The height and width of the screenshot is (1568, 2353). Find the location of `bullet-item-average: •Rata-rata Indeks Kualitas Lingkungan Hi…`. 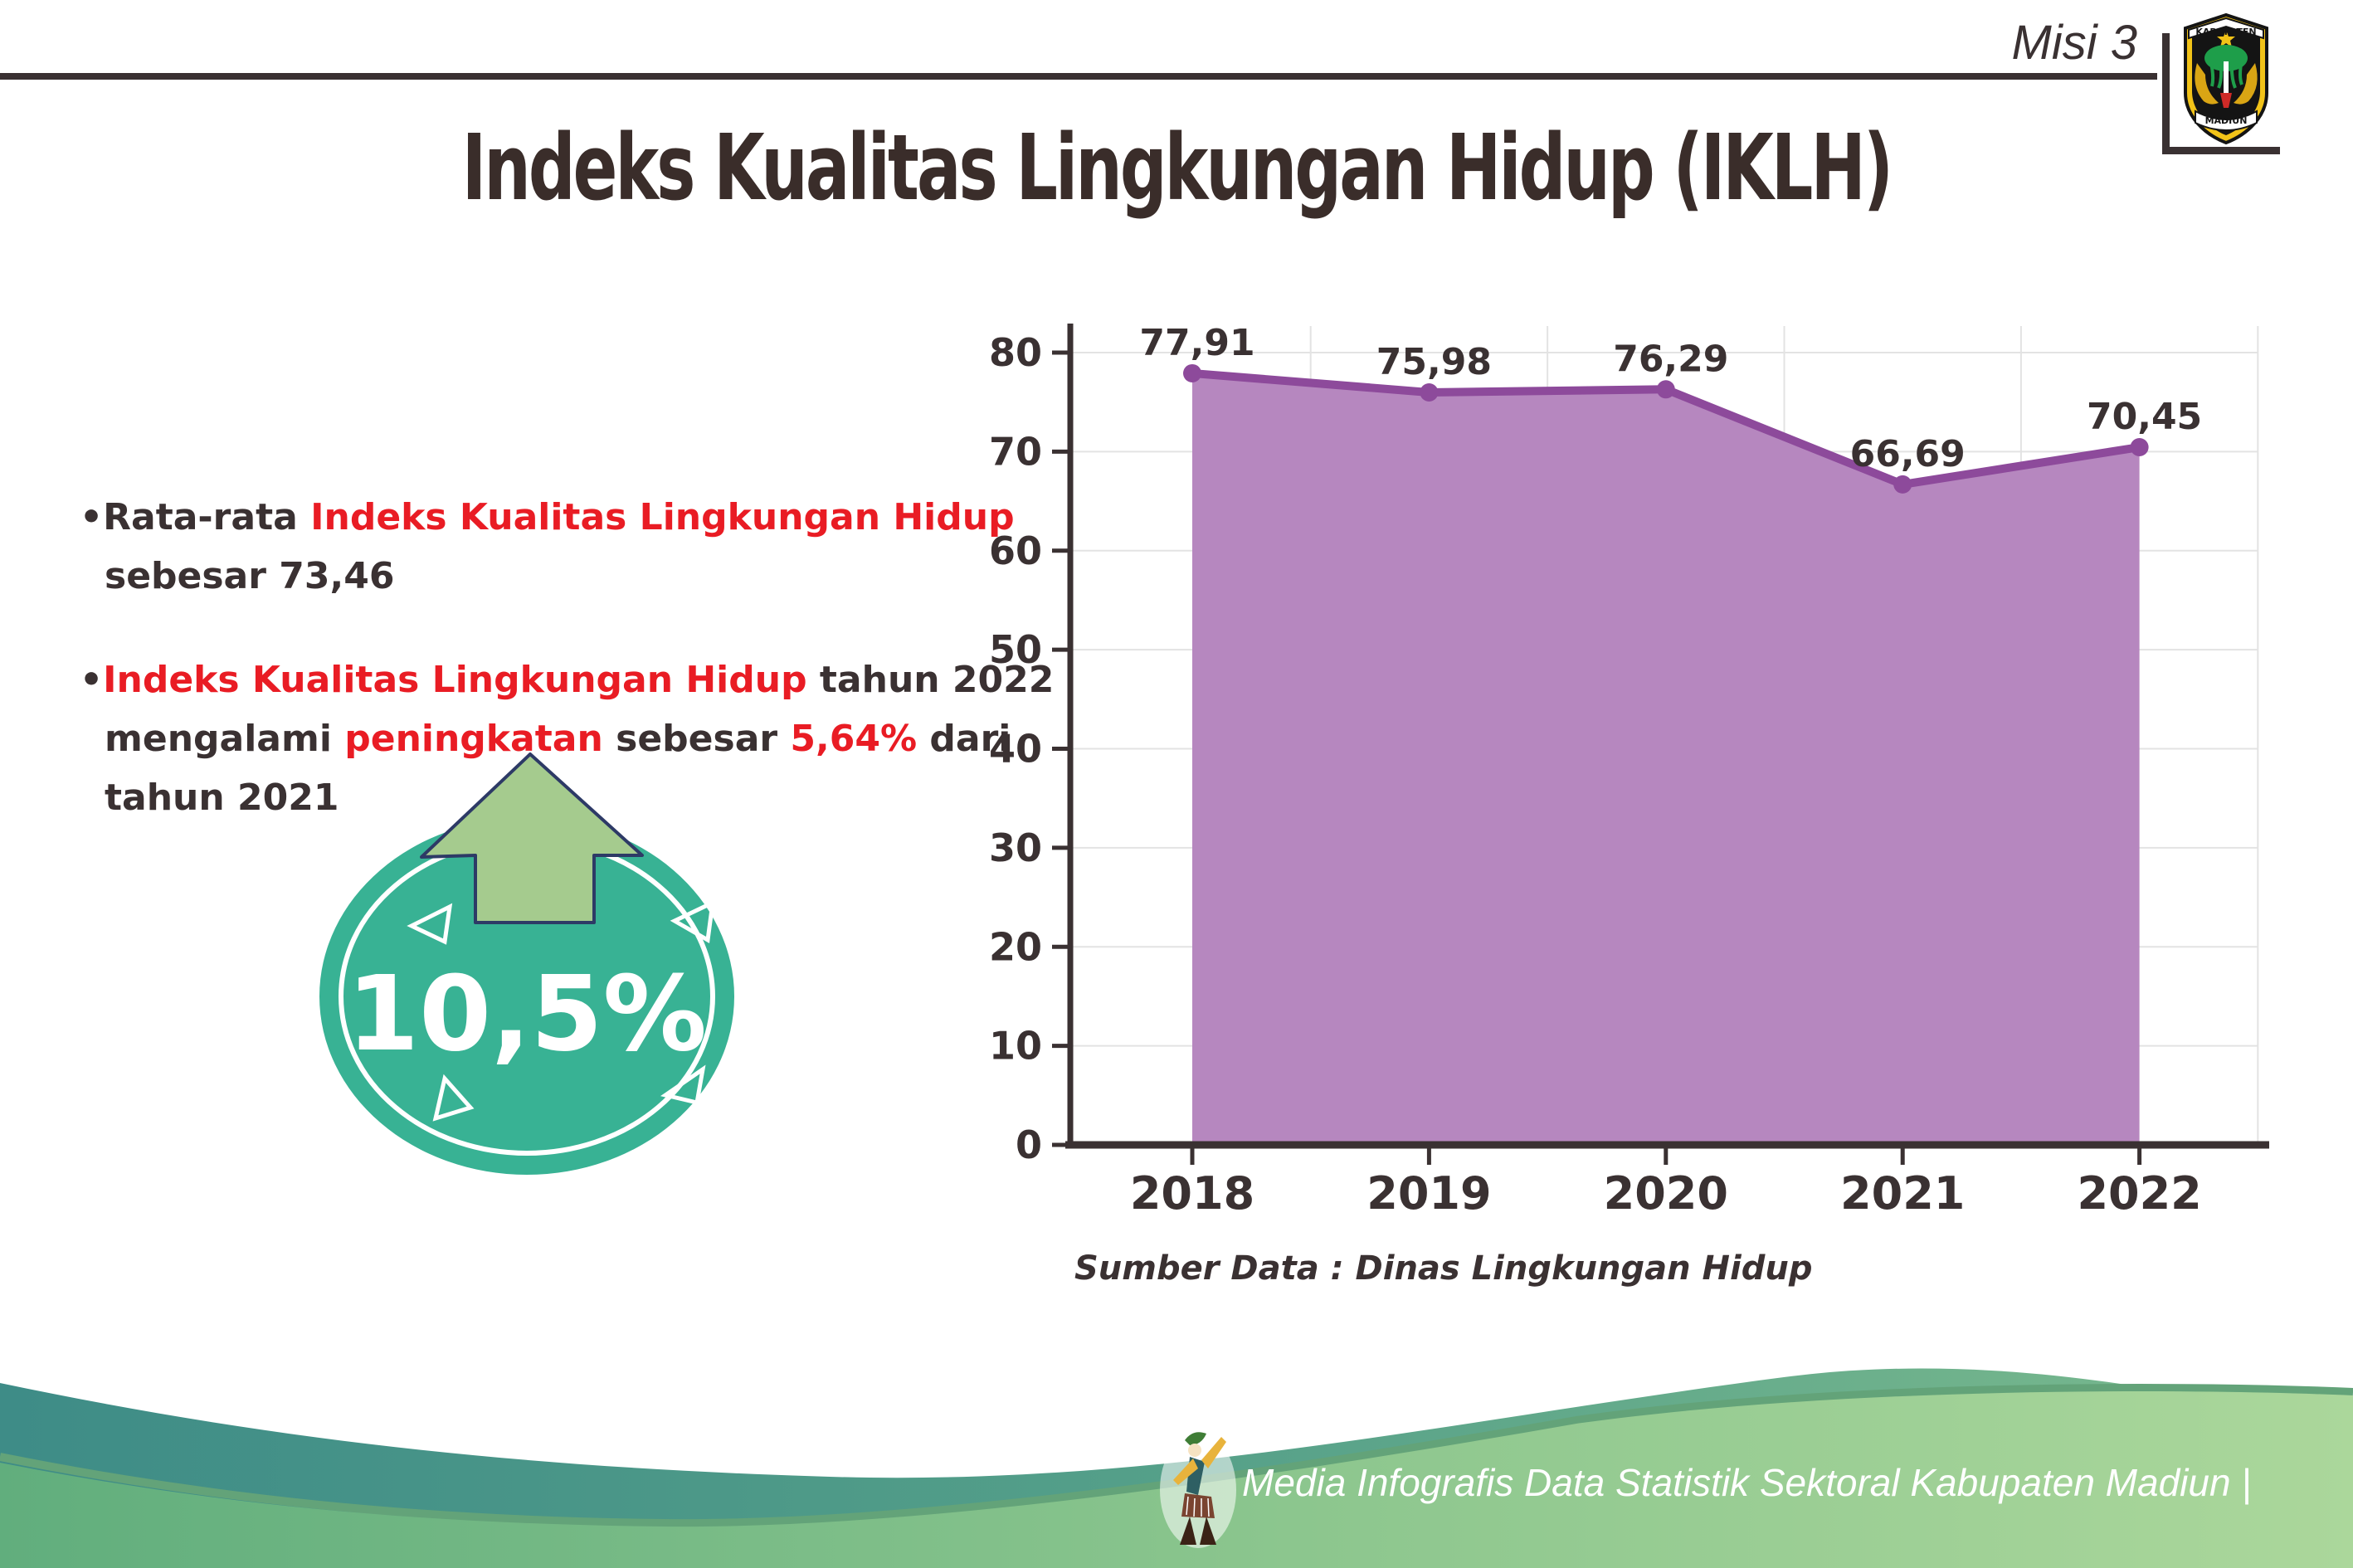

bullet-item-average: •Rata-rata Indeks Kualitas Lingkungan Hi… is located at coordinates (547, 546).